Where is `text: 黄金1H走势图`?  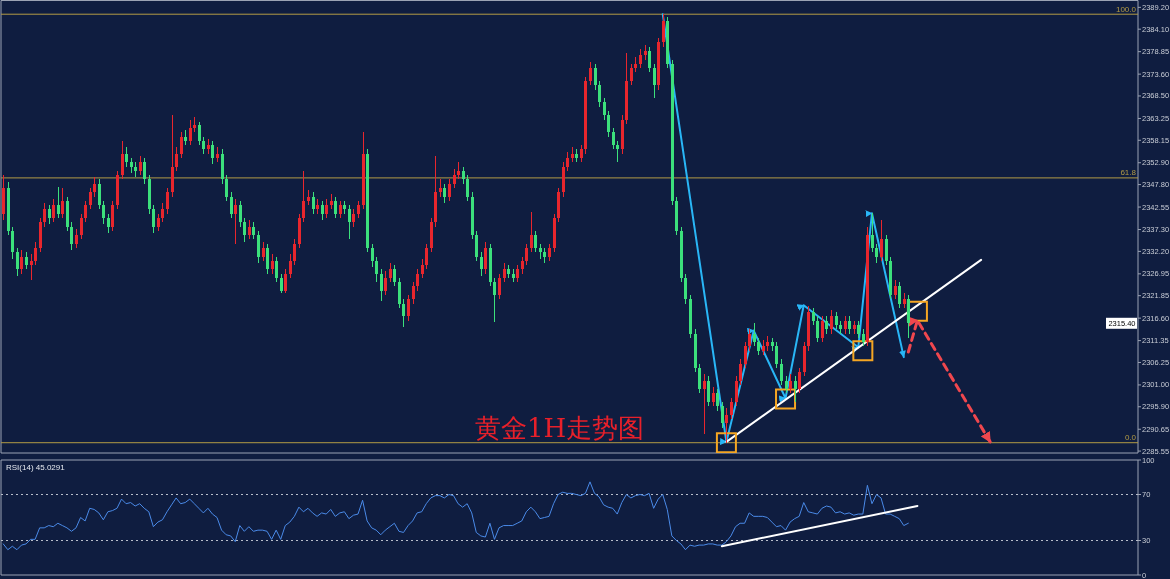 text: 黄金1H走势图 is located at coordinates (560, 428).